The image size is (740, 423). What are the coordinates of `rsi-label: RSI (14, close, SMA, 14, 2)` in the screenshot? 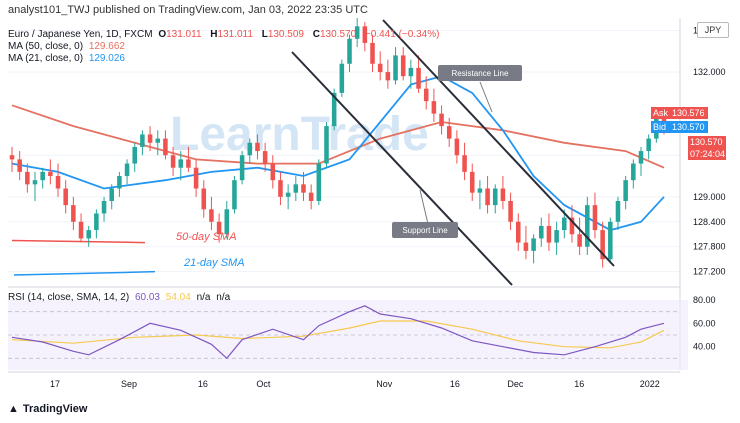 It's located at (69, 297).